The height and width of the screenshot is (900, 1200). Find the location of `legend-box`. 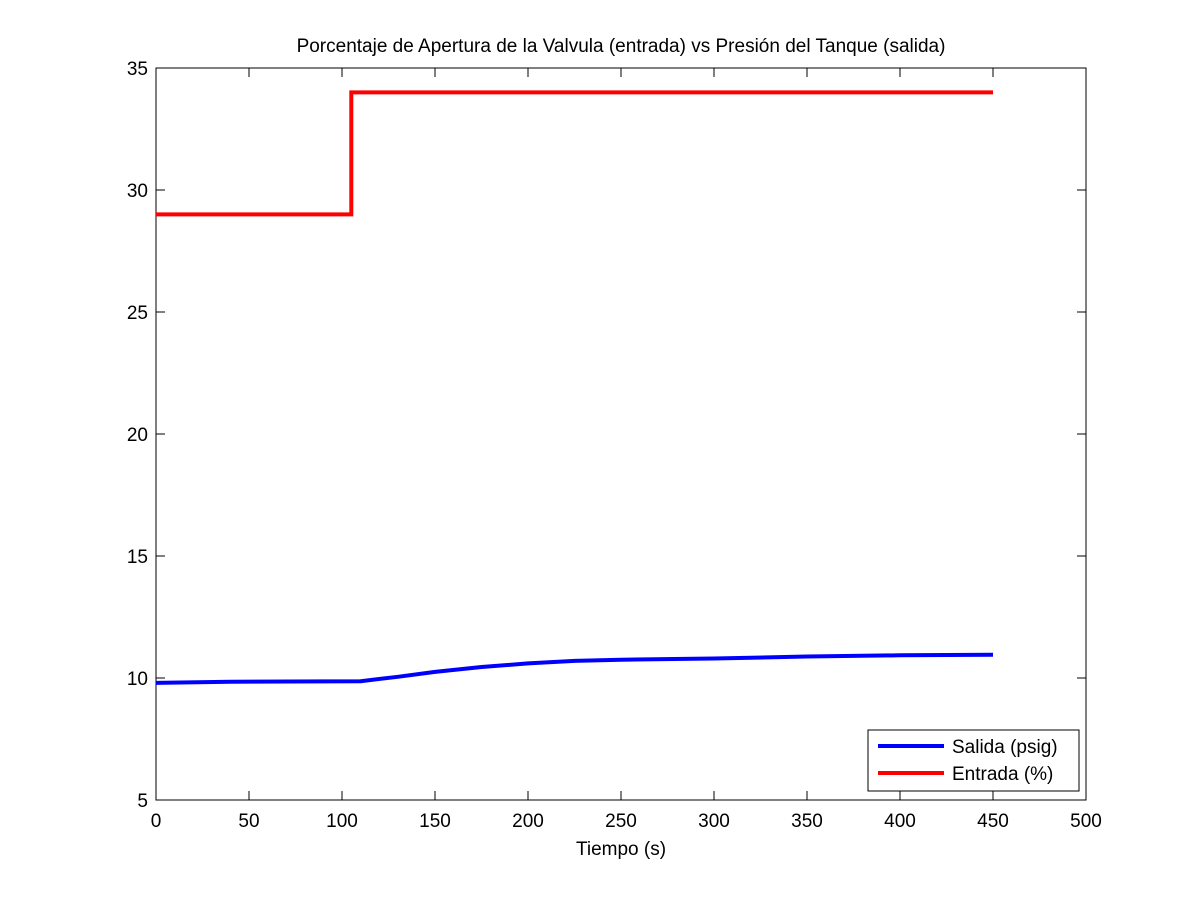

legend-box is located at coordinates (973, 760).